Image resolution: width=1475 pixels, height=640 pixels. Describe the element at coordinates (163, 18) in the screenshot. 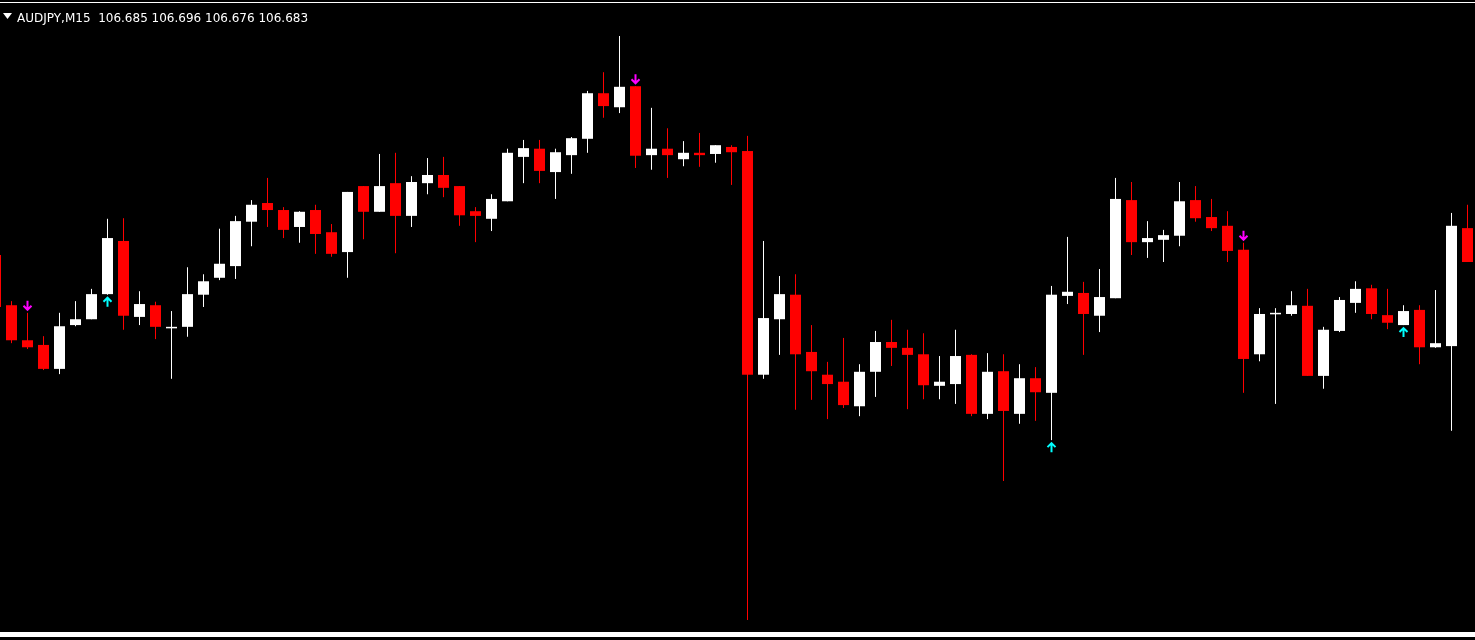

I see `chart-title: AUDJPY,M15 106.685 106.696 106.676 106.683` at that location.